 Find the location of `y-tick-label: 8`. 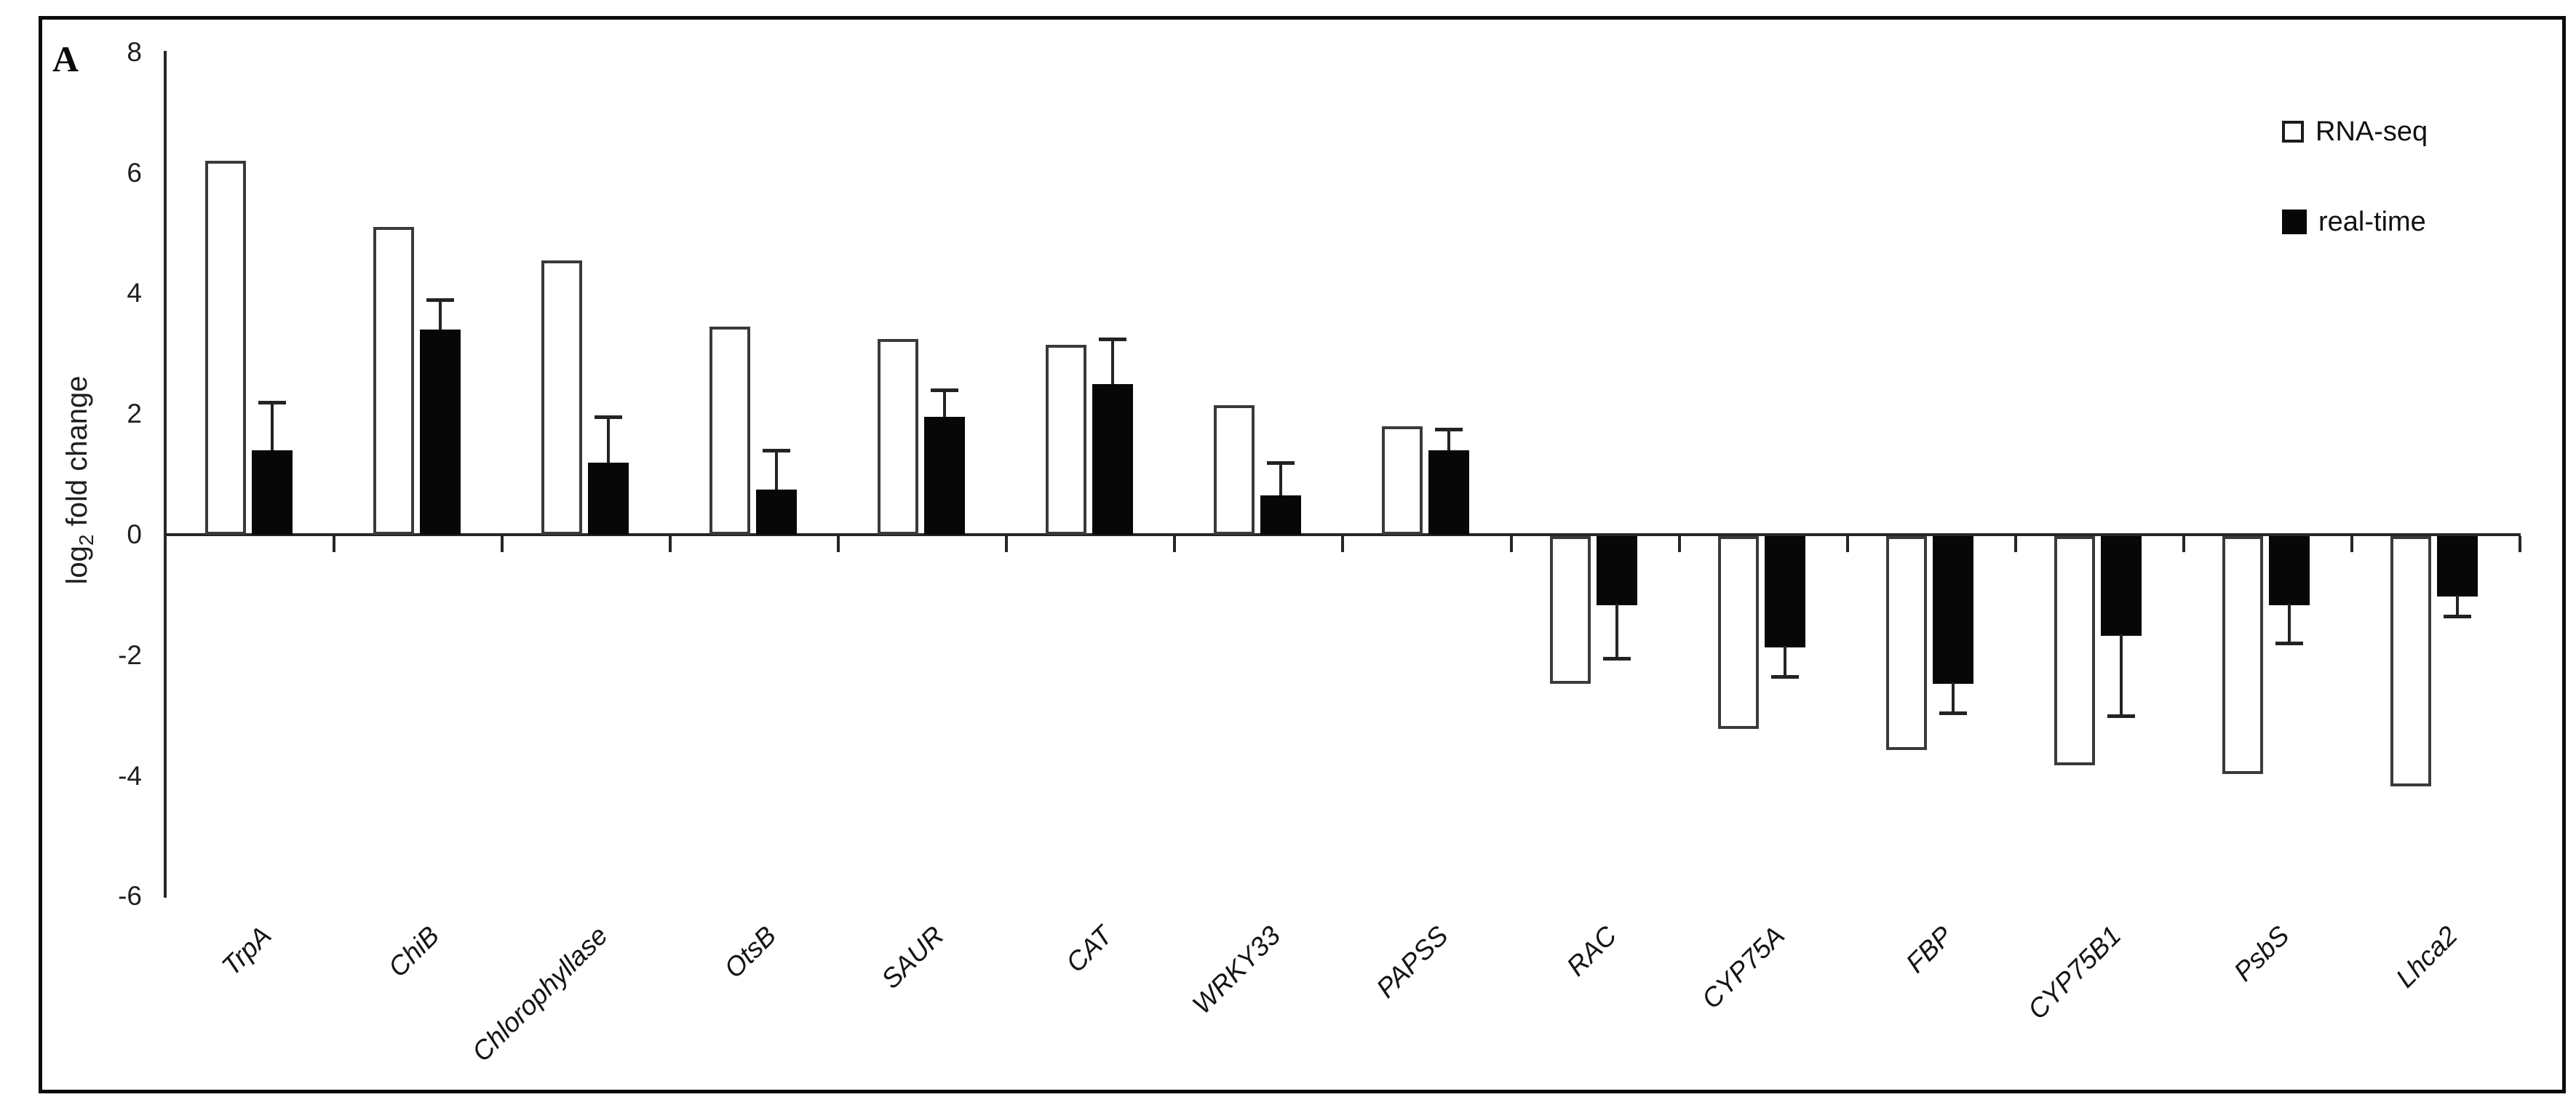

y-tick-label: 8 is located at coordinates (134, 51).